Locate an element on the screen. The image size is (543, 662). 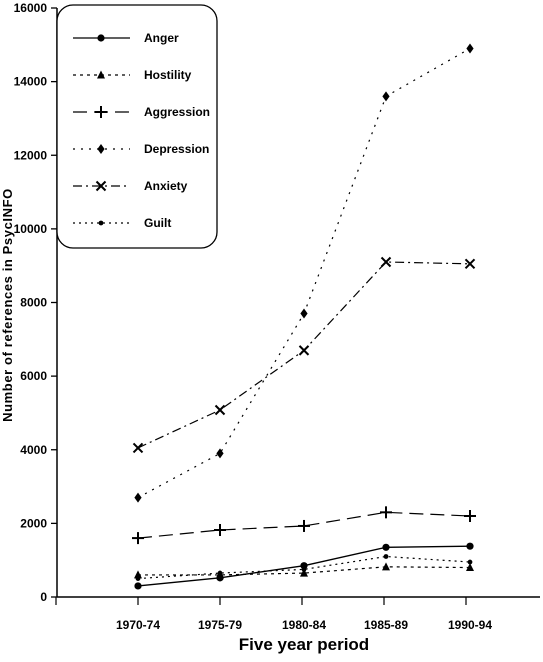
y-tick-label: 0 is located at coordinates (43, 597).